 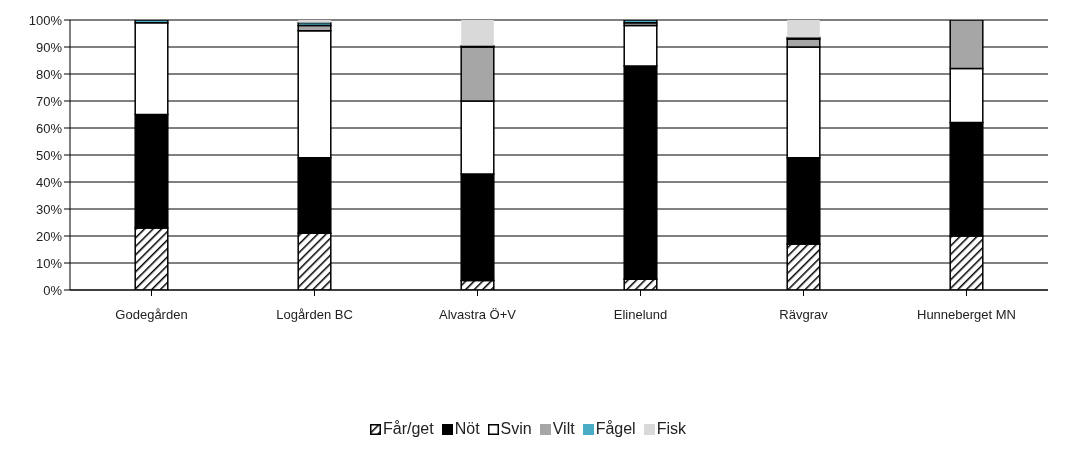 What do you see at coordinates (49, 74) in the screenshot?
I see `y-tick-label: 80%` at bounding box center [49, 74].